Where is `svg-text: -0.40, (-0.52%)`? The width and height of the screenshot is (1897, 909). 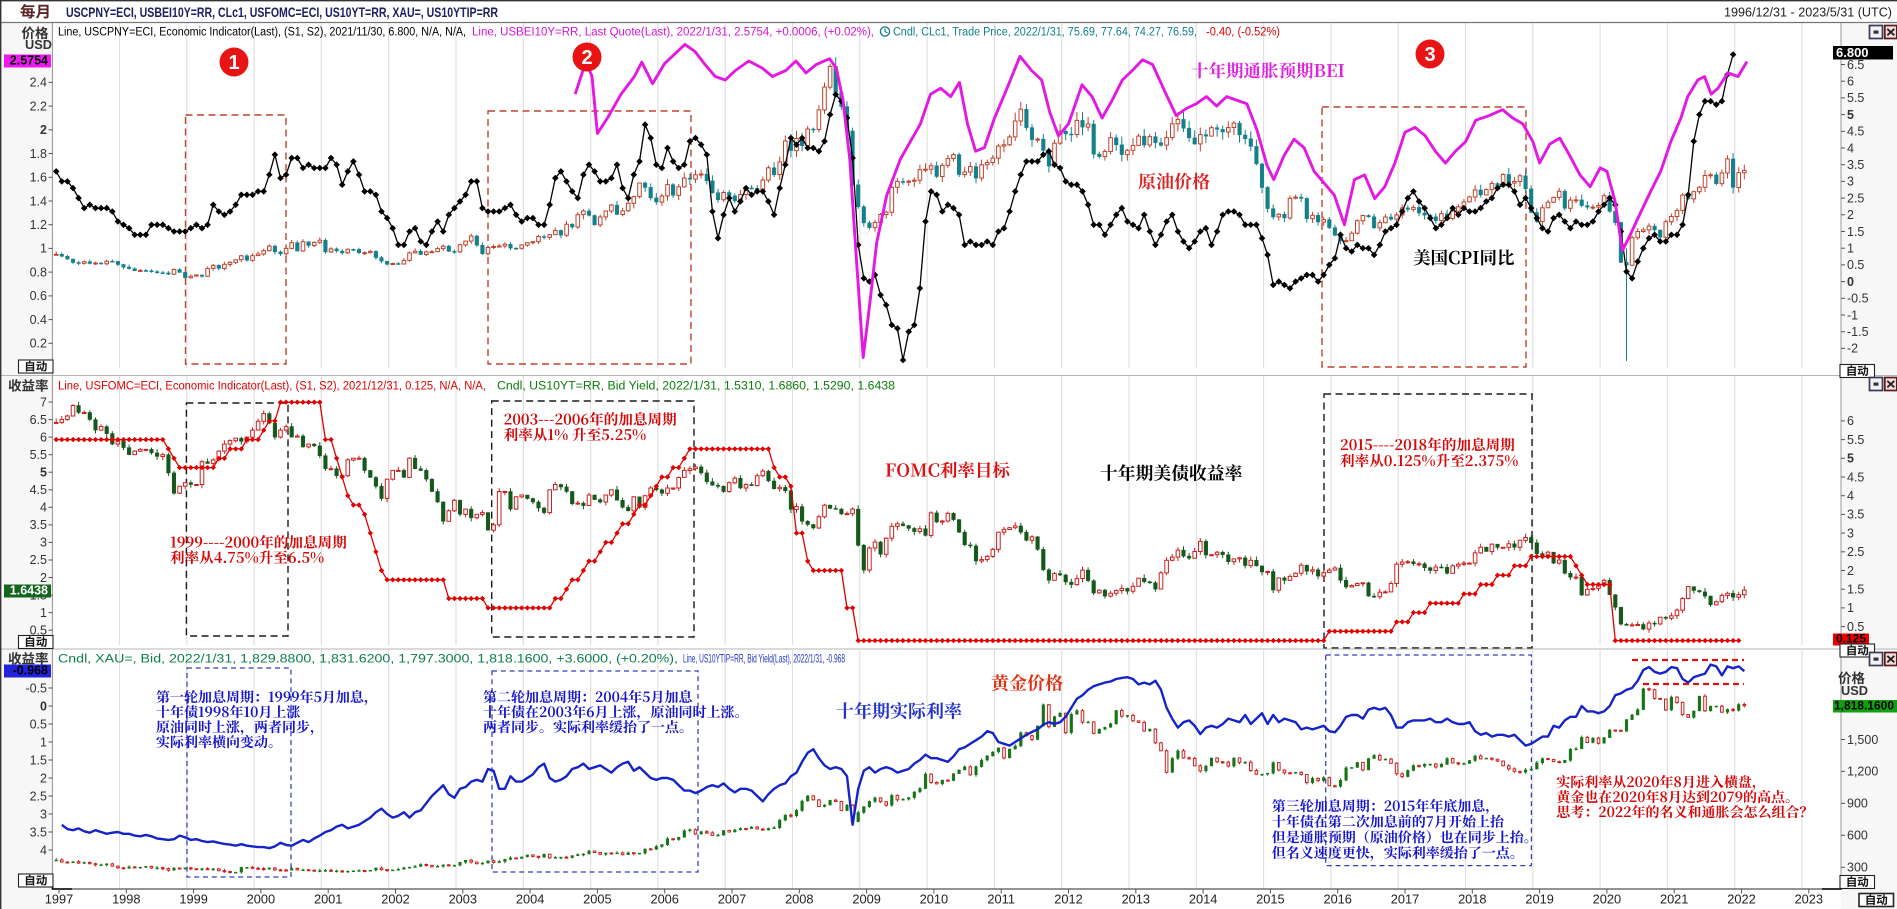
svg-text: -0.40, (-0.52%) is located at coordinates (1243, 32).